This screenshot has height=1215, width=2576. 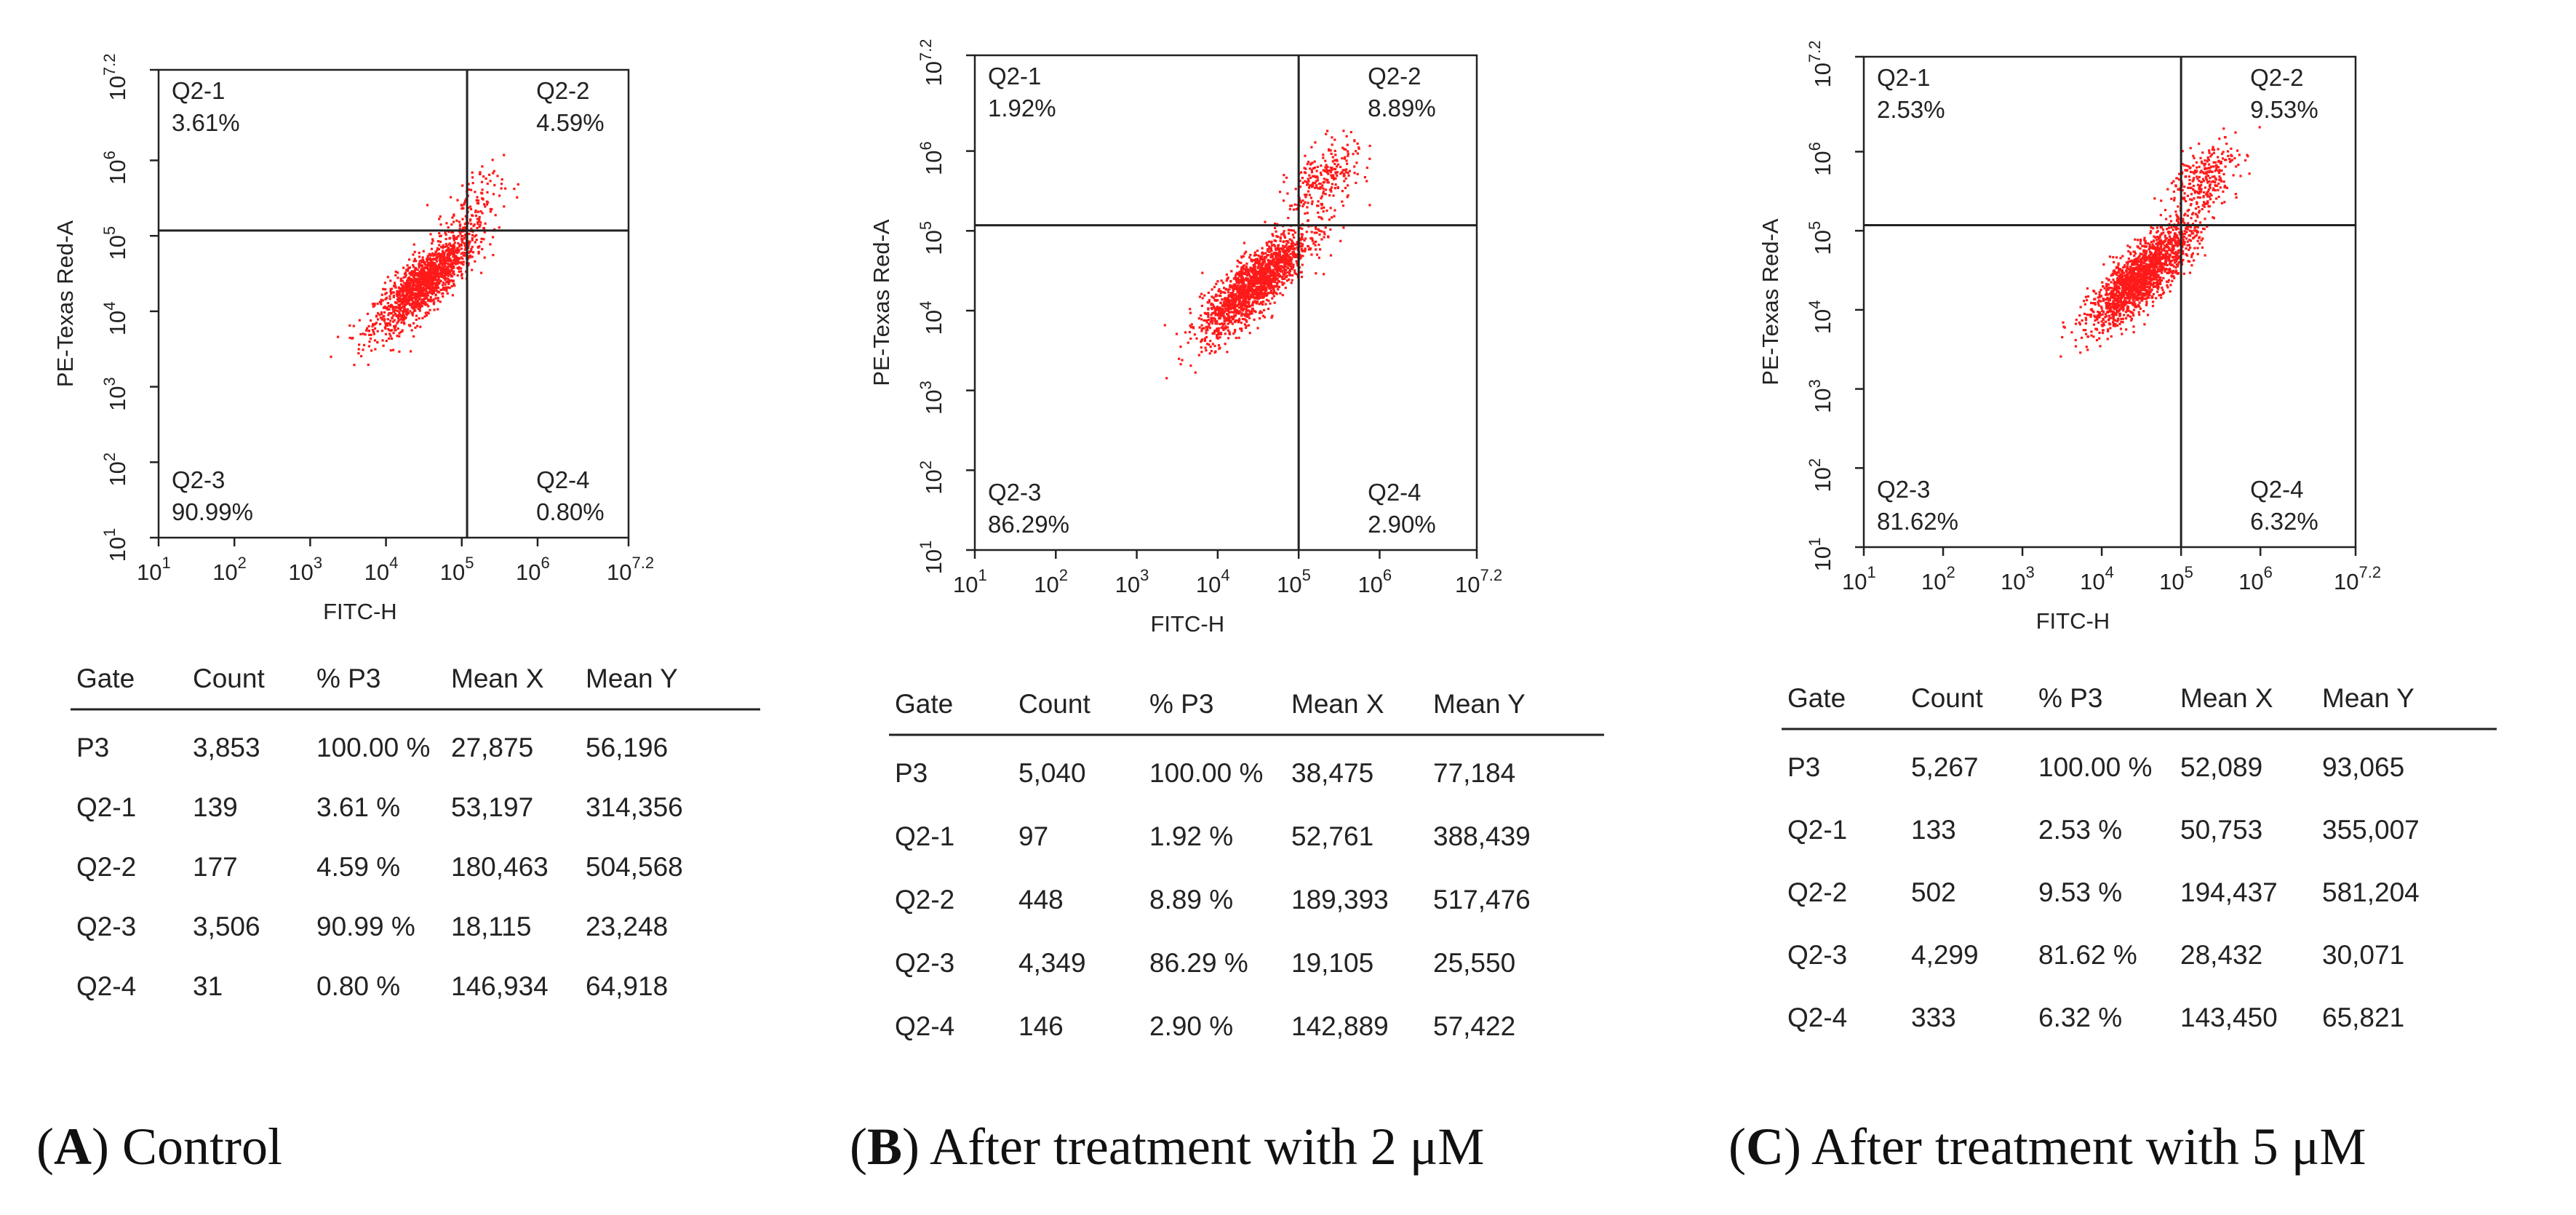 I want to click on table-cell: 86.29 %, so click(x=1198, y=963).